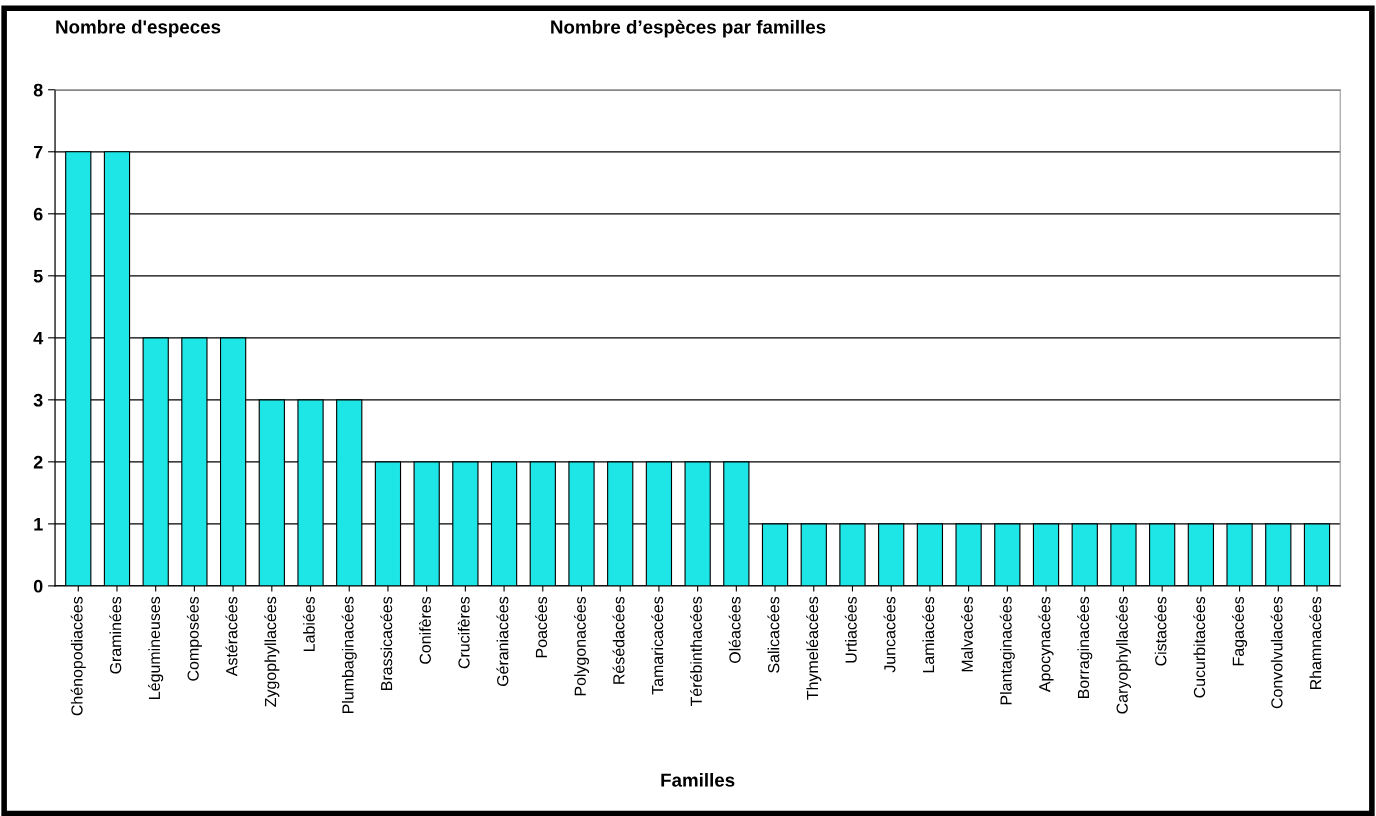  What do you see at coordinates (231, 636) in the screenshot?
I see `x-tick-label: Astéracées` at bounding box center [231, 636].